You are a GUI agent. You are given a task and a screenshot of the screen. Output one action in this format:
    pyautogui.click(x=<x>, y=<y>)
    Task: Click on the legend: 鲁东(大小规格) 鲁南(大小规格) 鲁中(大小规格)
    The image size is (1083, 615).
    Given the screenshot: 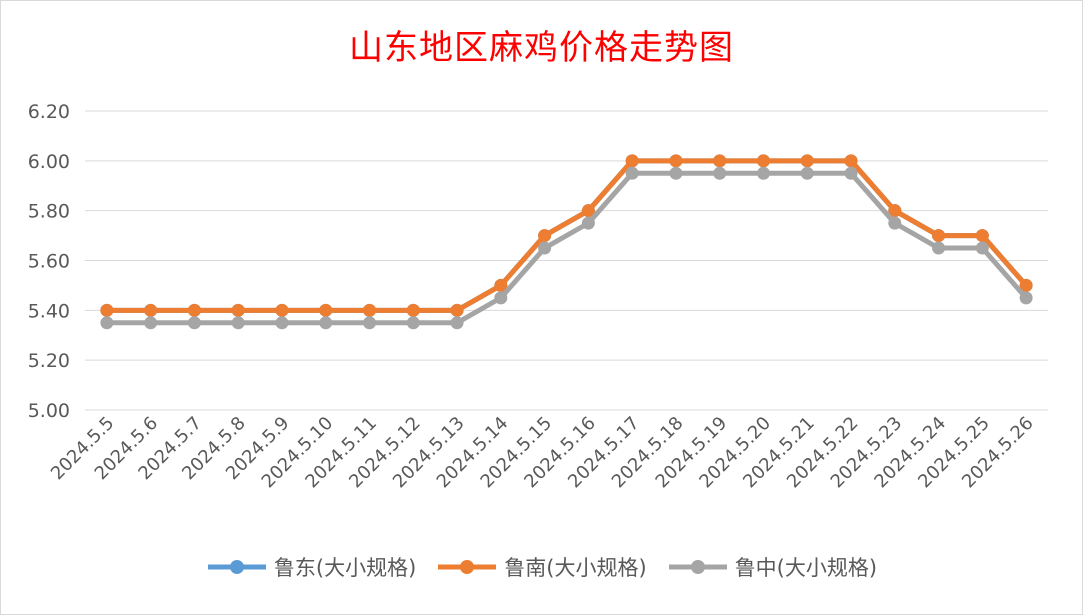 What is the action you would take?
    pyautogui.click(x=541, y=567)
    